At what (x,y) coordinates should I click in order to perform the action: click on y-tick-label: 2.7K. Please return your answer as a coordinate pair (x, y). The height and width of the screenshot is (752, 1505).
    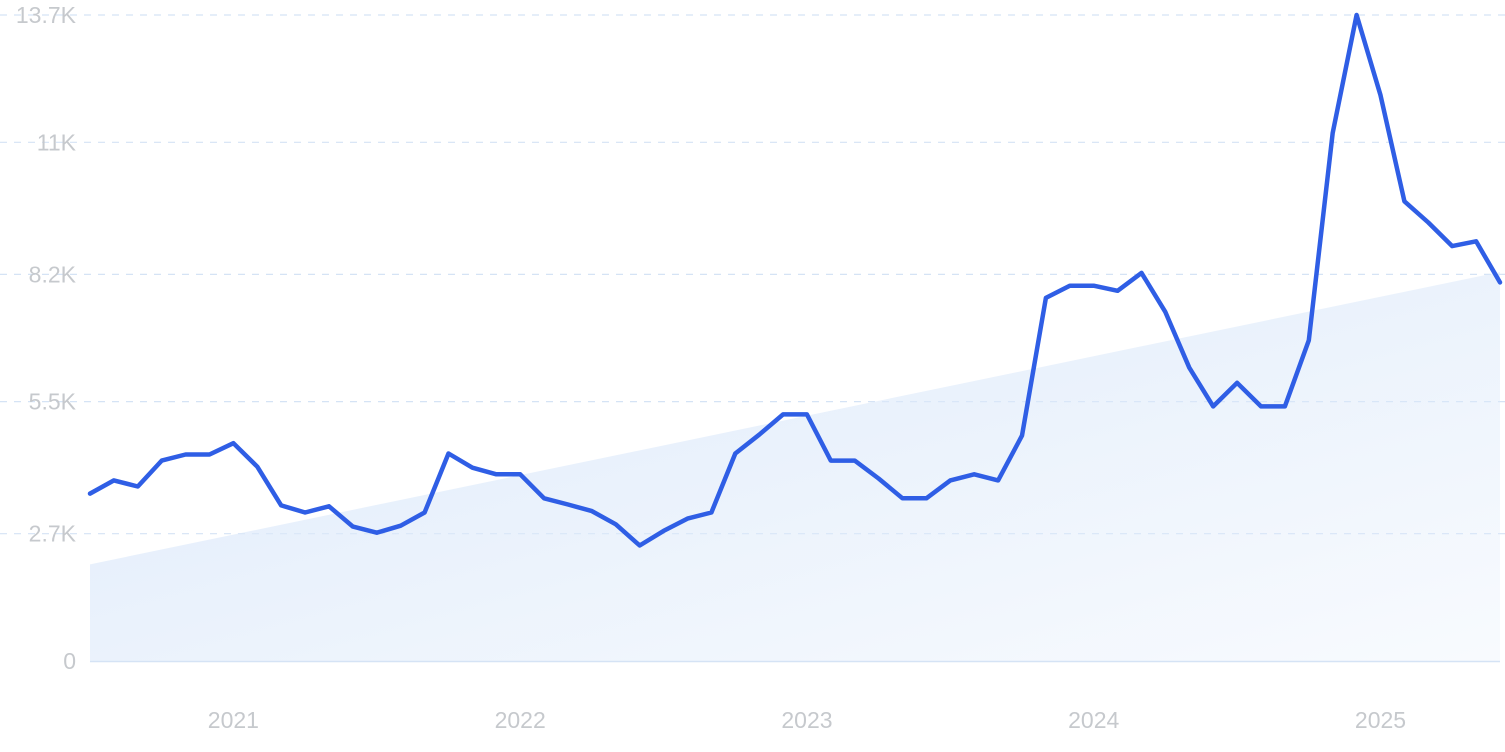
    Looking at the image, I should click on (53, 534).